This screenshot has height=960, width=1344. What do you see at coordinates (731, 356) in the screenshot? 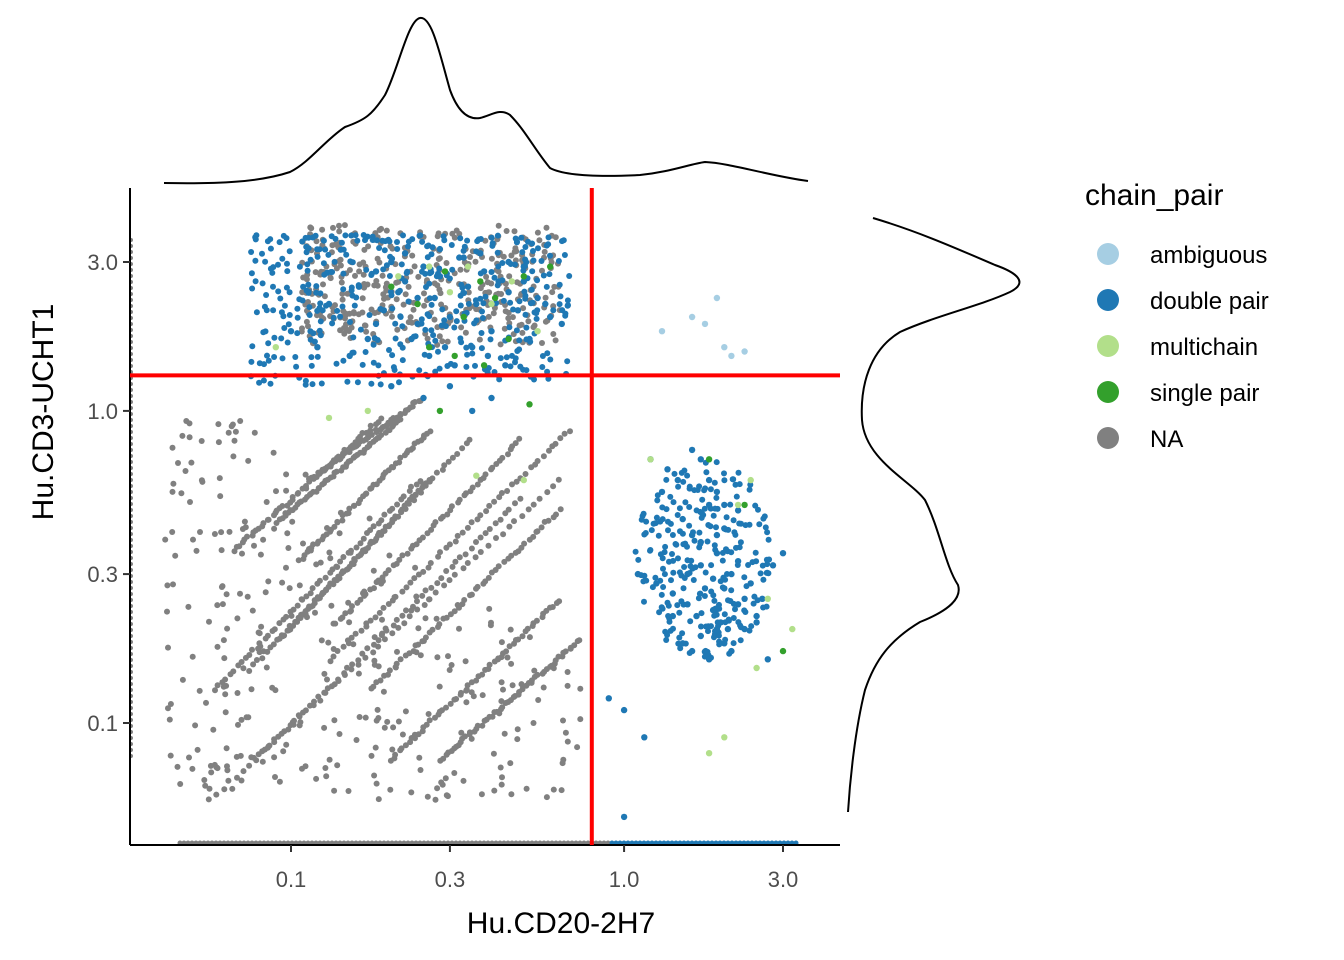
I see `point-ambiguous` at bounding box center [731, 356].